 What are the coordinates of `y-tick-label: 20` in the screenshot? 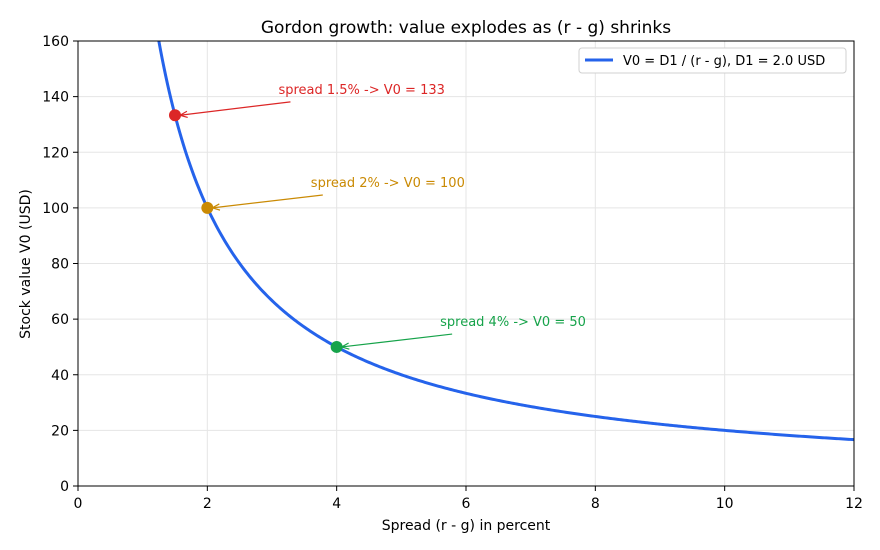 It's located at (60, 431).